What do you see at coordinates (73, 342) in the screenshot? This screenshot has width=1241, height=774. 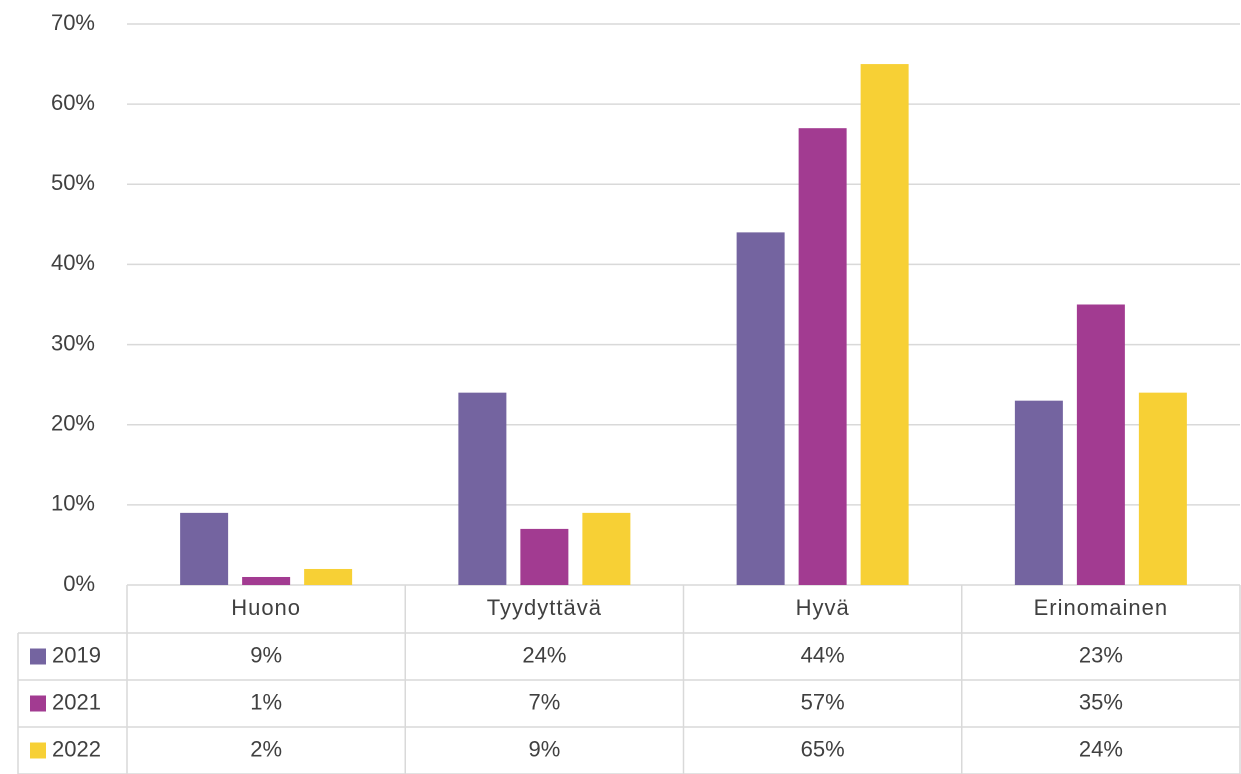 I see `y-tick-label: 30%` at bounding box center [73, 342].